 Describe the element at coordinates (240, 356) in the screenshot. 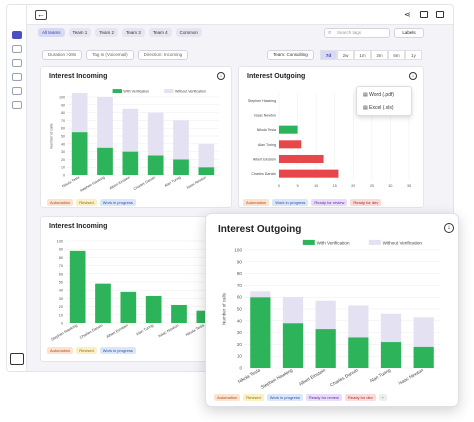

I see `y-tick-label: 10` at that location.